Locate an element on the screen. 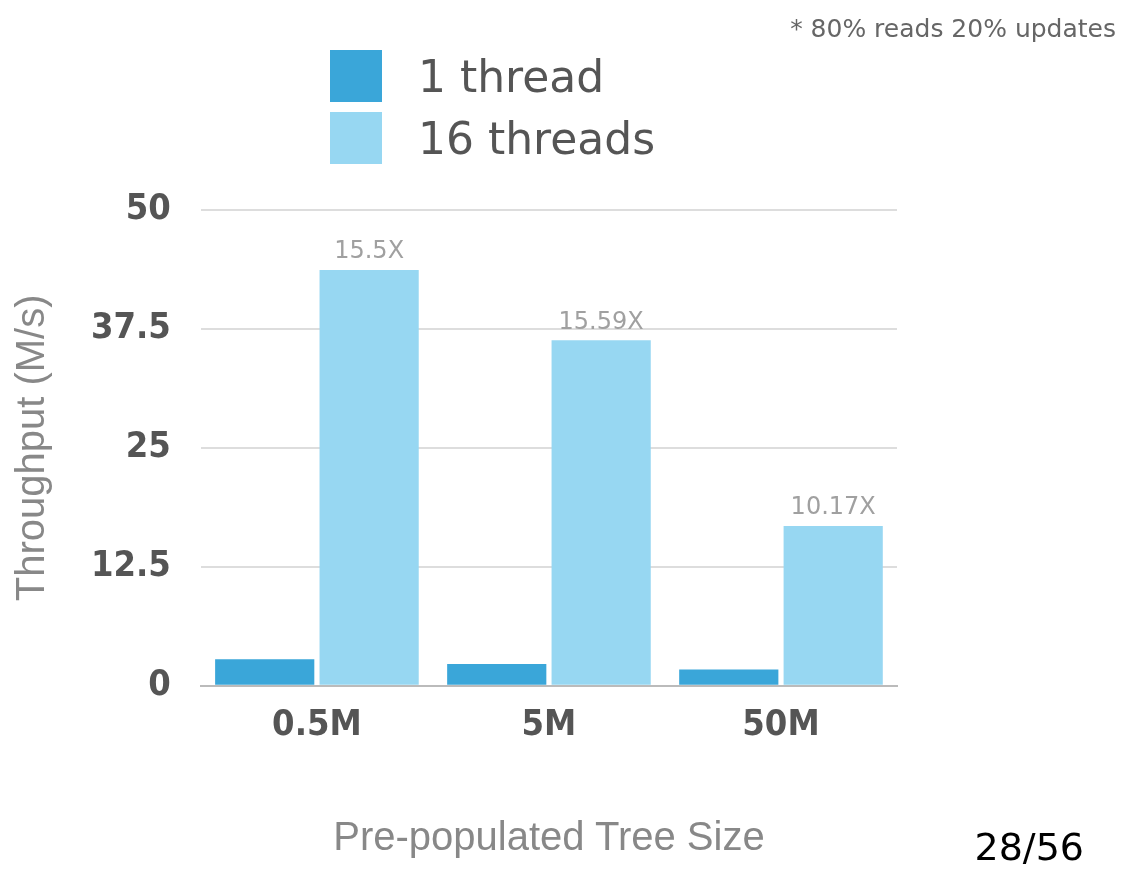 The width and height of the screenshot is (1122, 877). x-tick-label: 50M is located at coordinates (781, 722).